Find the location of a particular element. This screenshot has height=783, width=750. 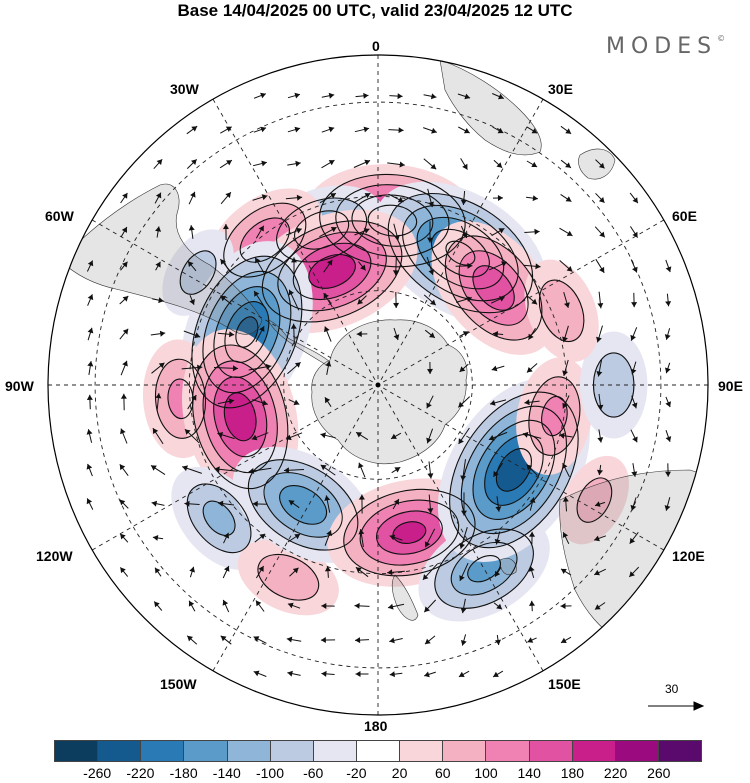

anomaly-center is located at coordinates (594, 500).